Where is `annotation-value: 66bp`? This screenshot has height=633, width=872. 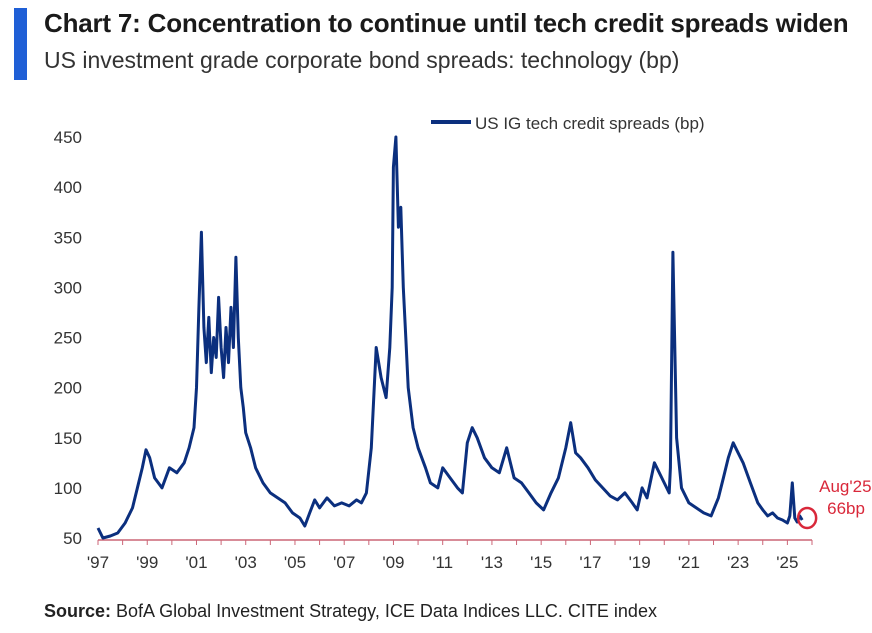
annotation-value: 66bp is located at coordinates (846, 508).